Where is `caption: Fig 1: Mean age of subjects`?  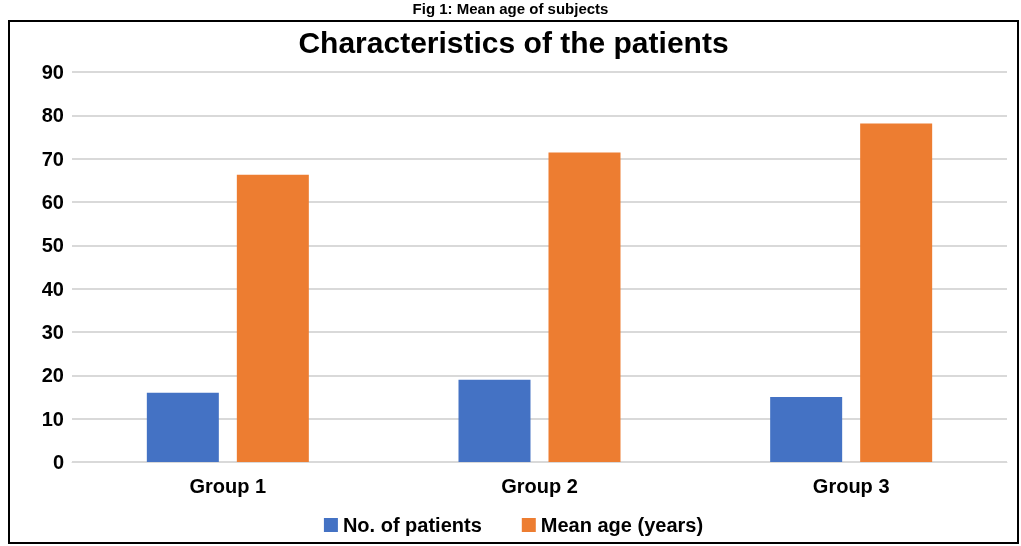
caption: Fig 1: Mean age of subjects is located at coordinates (510, 9).